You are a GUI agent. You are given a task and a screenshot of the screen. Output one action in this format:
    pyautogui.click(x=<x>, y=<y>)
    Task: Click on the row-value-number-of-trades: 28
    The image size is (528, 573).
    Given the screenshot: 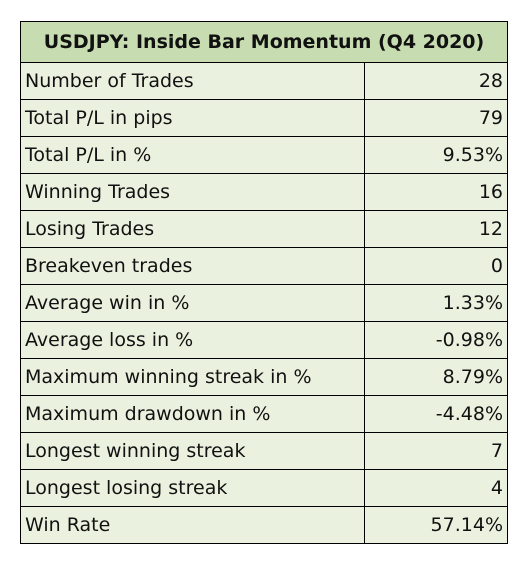 What is the action you would take?
    pyautogui.click(x=436, y=81)
    